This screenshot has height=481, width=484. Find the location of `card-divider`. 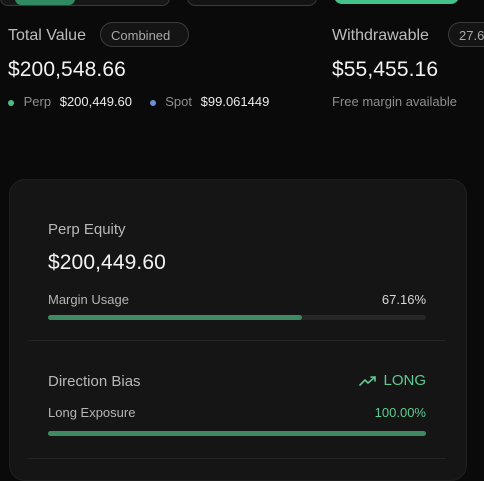

card-divider is located at coordinates (237, 340).